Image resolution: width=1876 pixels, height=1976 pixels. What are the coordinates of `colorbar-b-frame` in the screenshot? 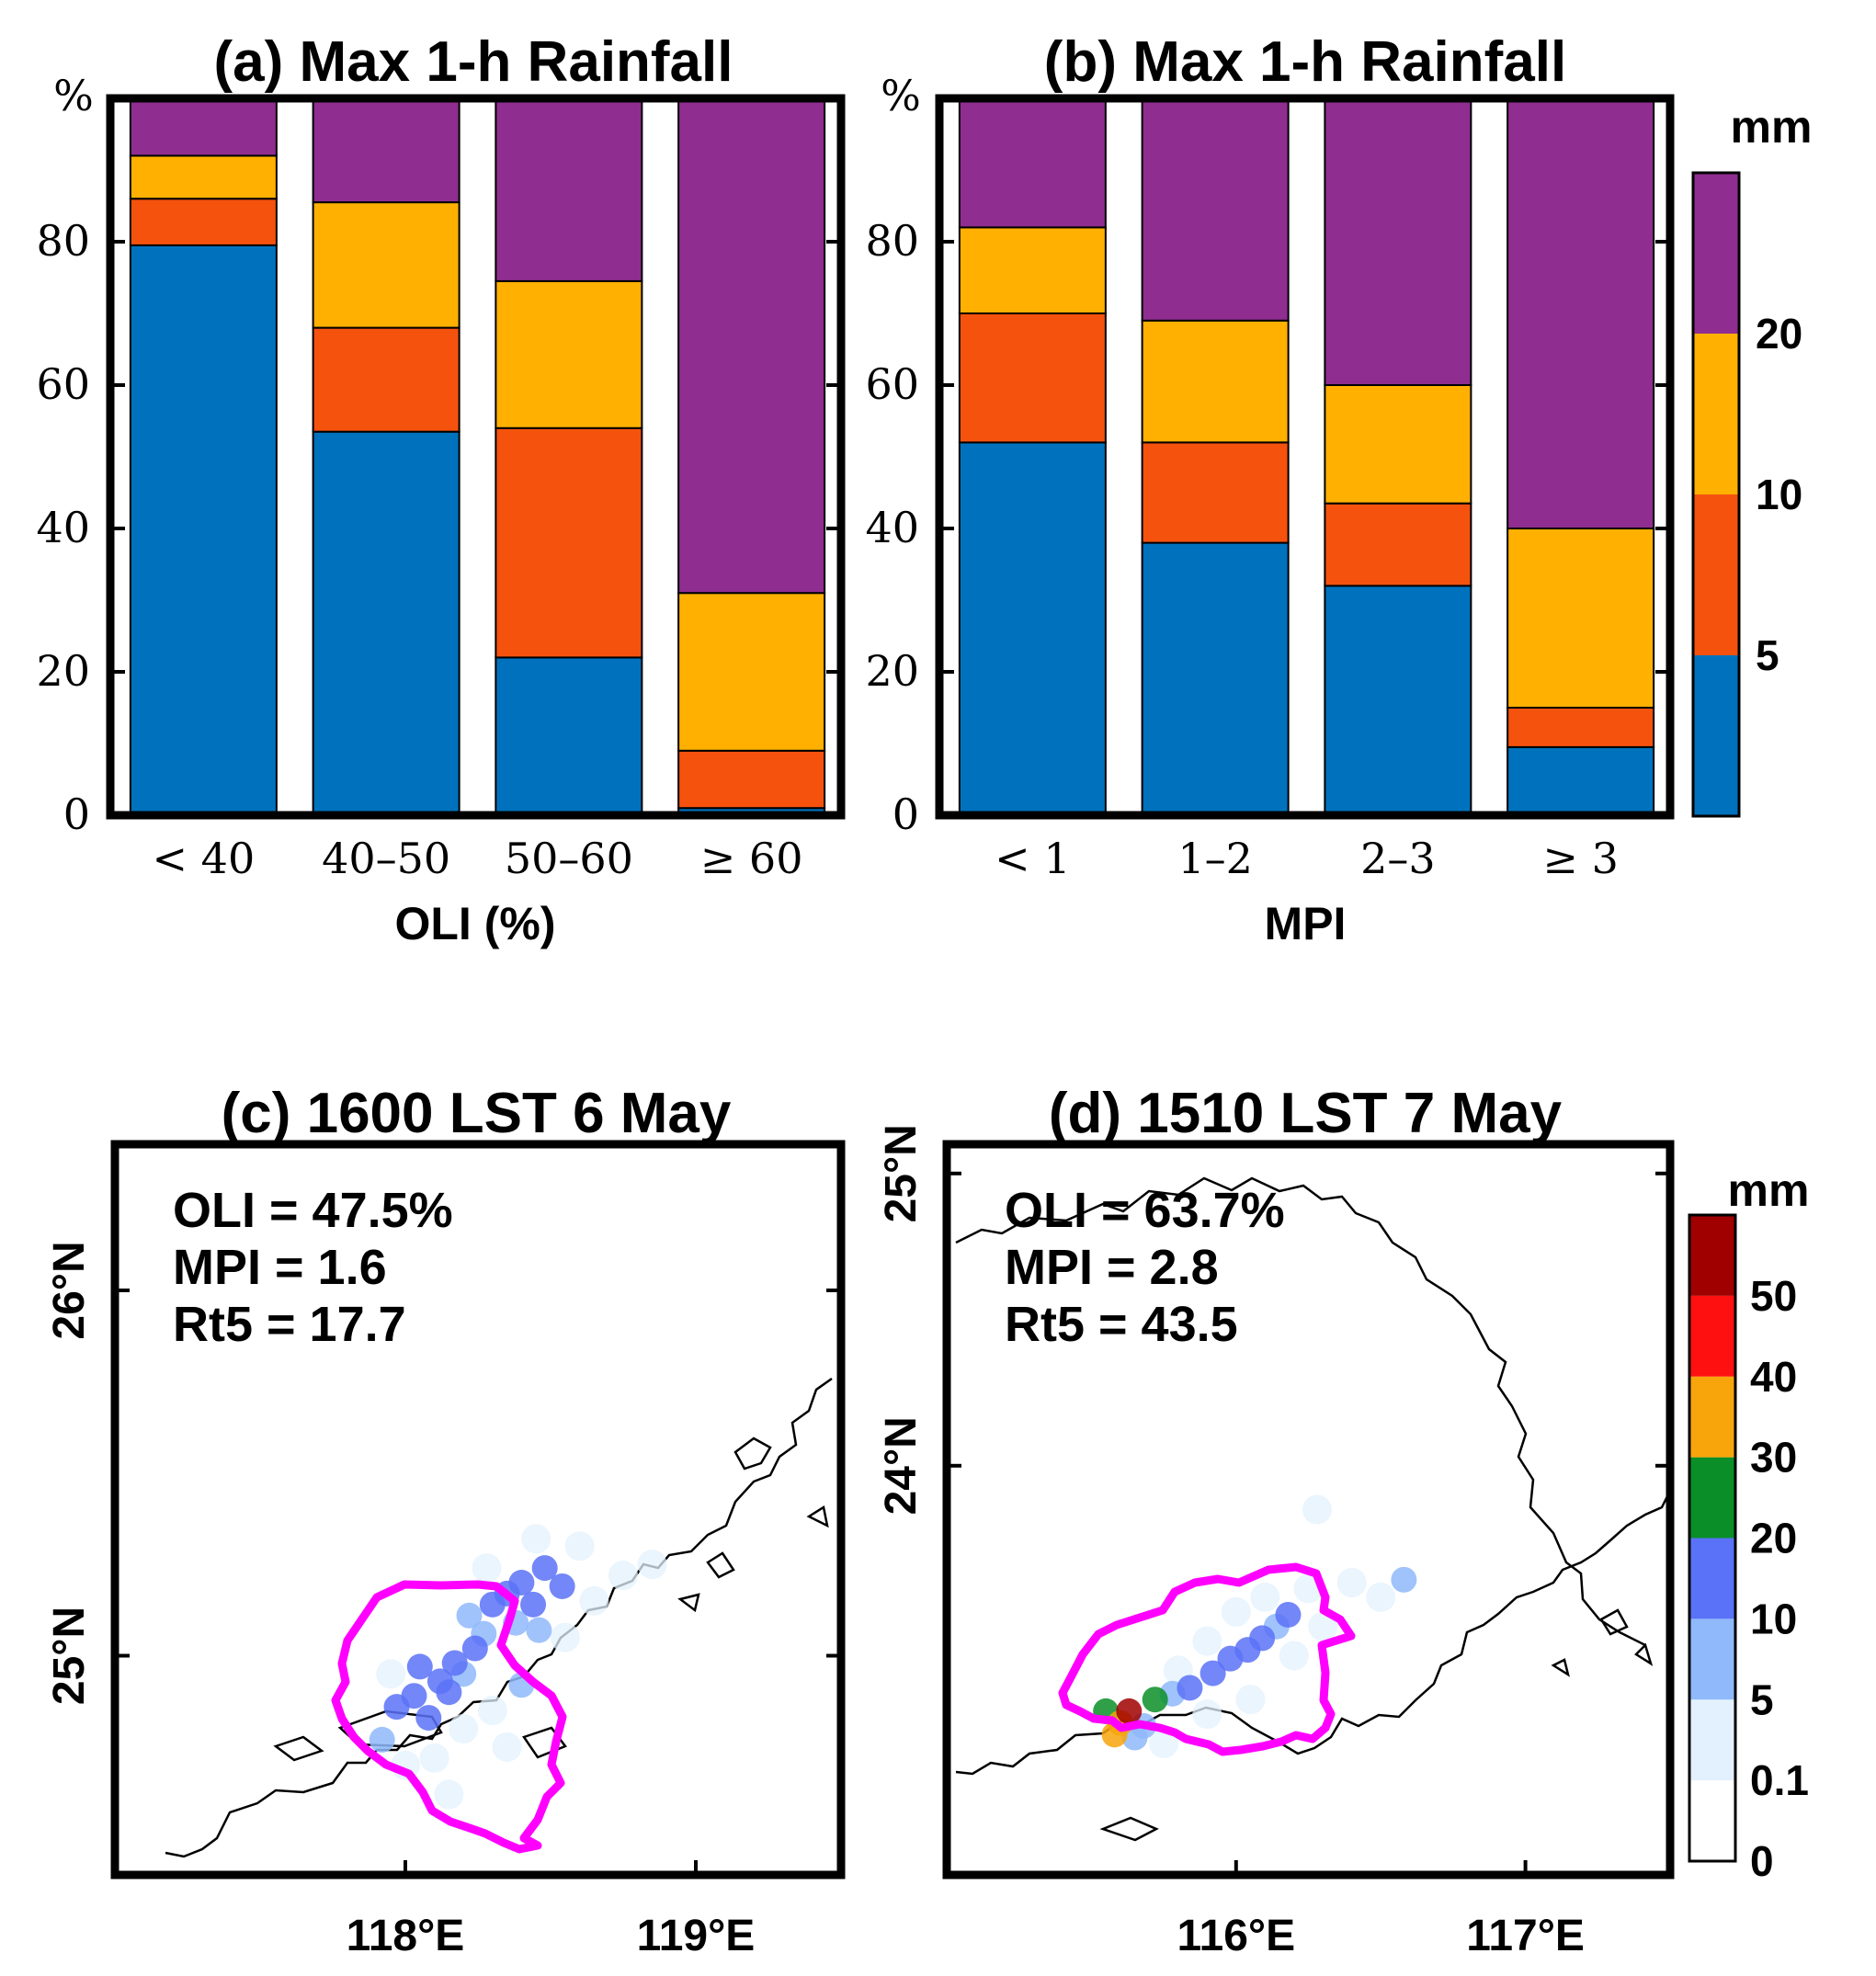 It's located at (1716, 494).